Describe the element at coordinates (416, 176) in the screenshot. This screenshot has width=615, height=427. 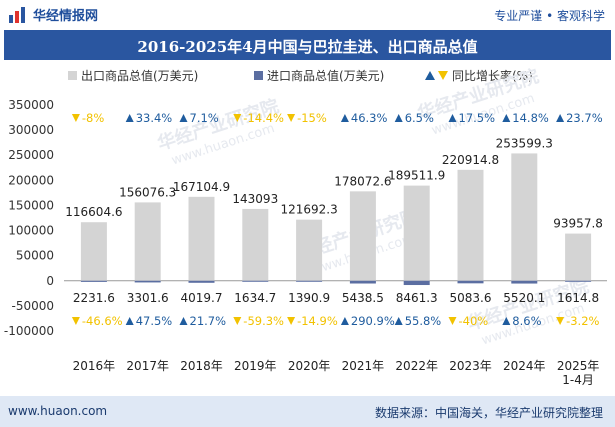
I see `export-value-label: 189511.9` at that location.